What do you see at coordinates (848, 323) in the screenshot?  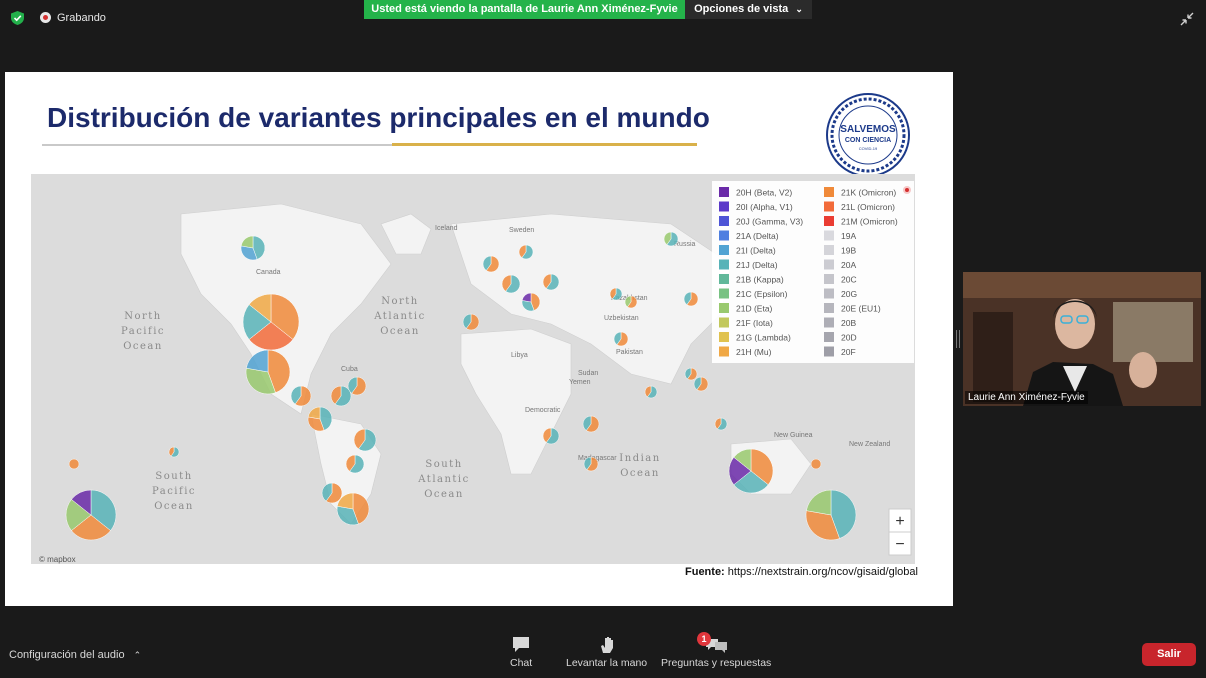 I see `legend-label: 20B` at bounding box center [848, 323].